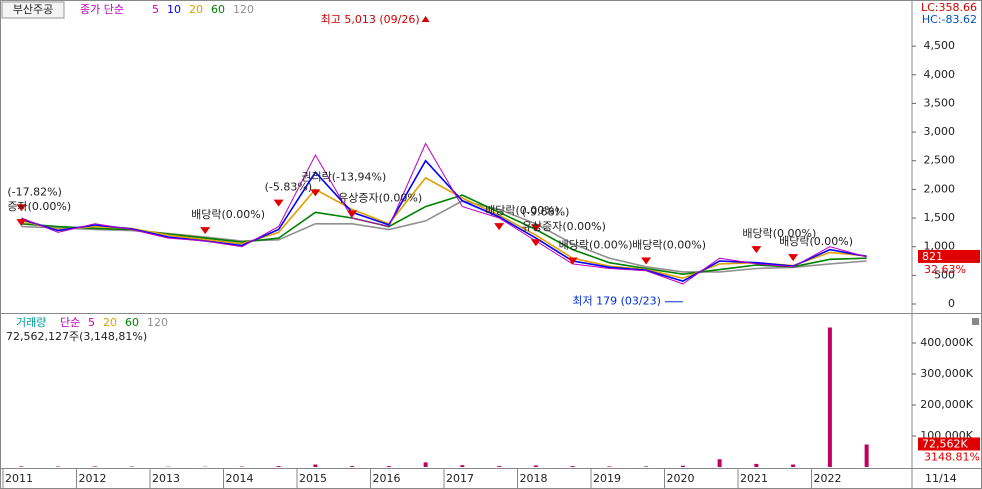 The image size is (982, 489). I want to click on y-tick-label: 2,500, so click(940, 160).